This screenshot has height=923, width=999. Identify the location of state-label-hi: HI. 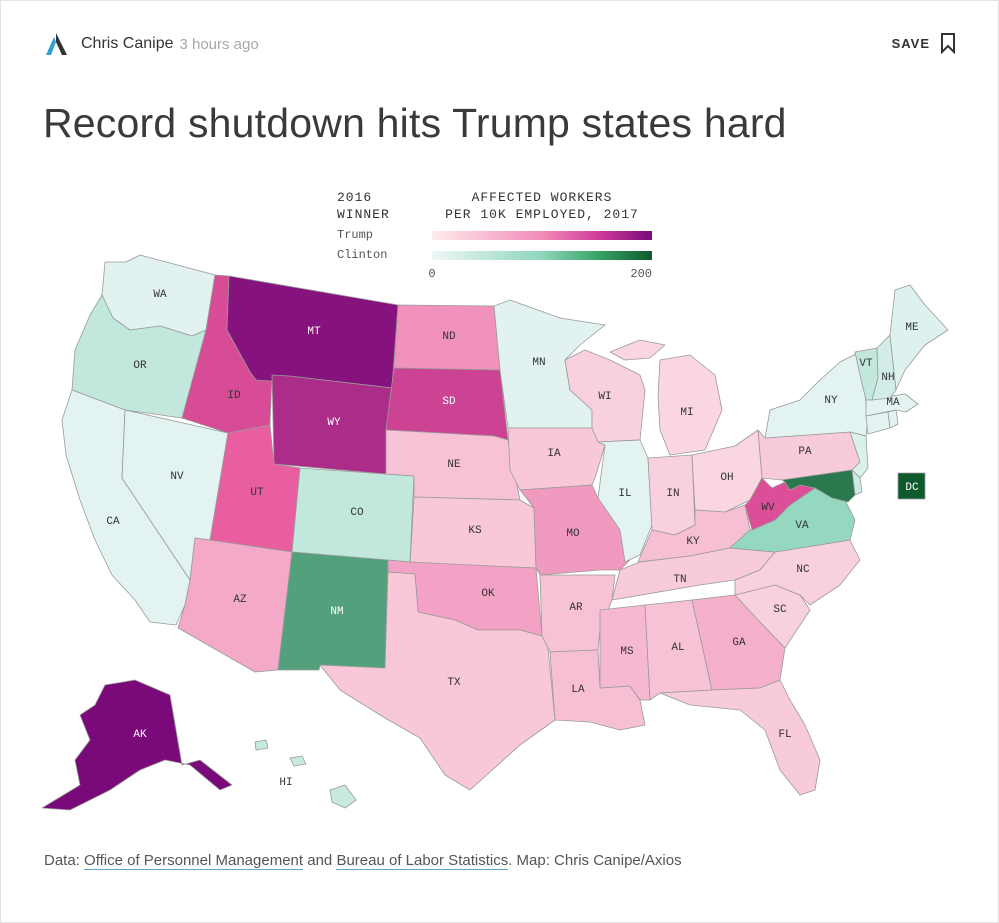
(285, 783).